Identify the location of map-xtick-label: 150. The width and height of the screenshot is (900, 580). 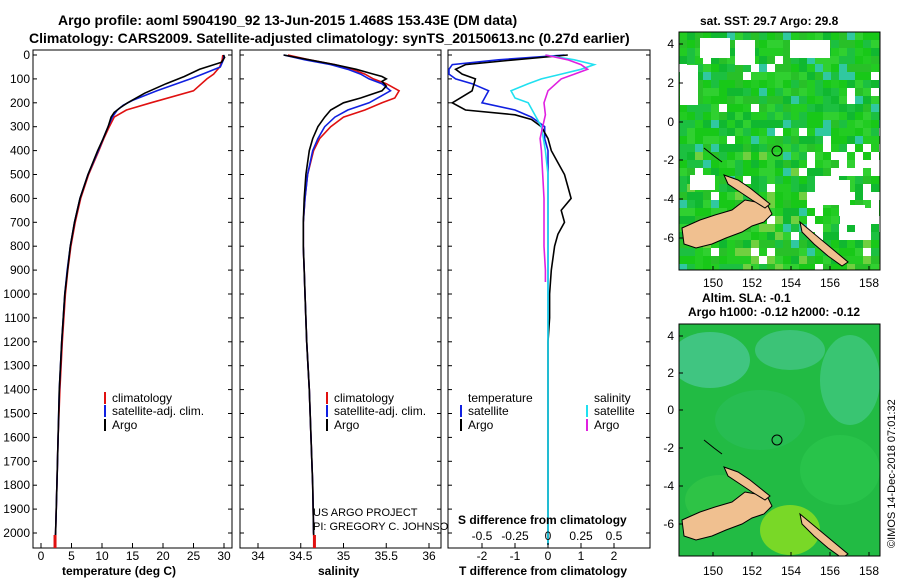
(713, 283).